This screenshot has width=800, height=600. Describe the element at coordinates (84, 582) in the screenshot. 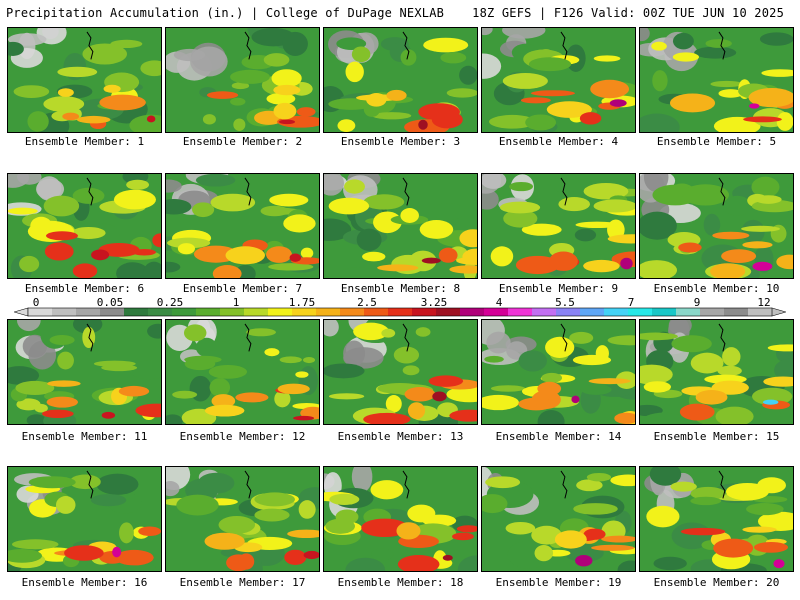

I see `panel-caption: Ensemble Member: 16` at that location.